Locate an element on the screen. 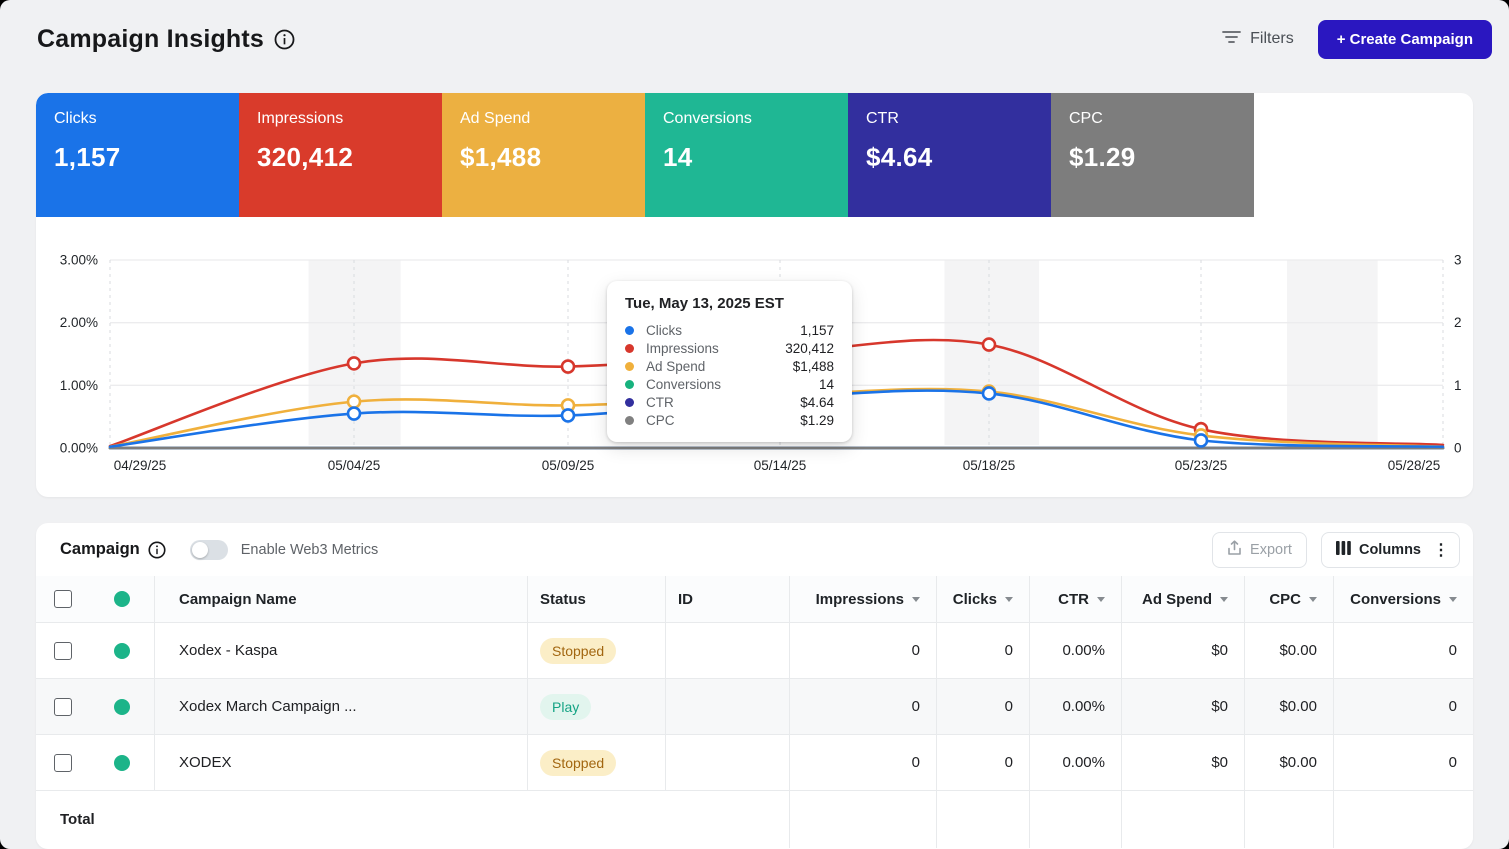 This screenshot has height=849, width=1509. status-badge: Stopped is located at coordinates (578, 650).